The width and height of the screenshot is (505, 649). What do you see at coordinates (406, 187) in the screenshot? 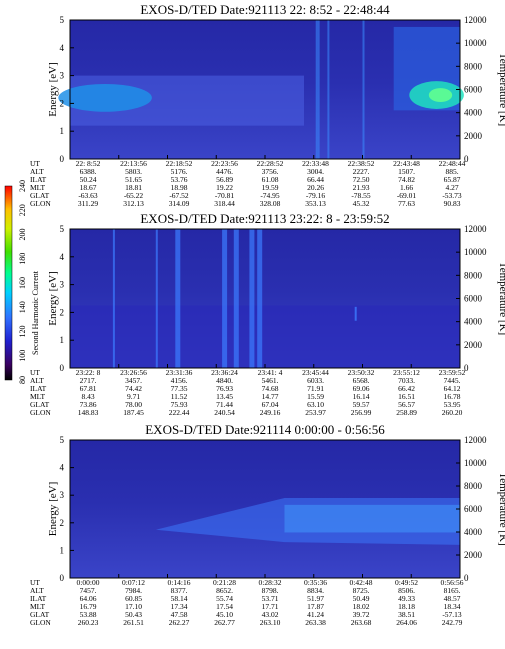
I see `orbit-value: 1.66` at bounding box center [406, 187].